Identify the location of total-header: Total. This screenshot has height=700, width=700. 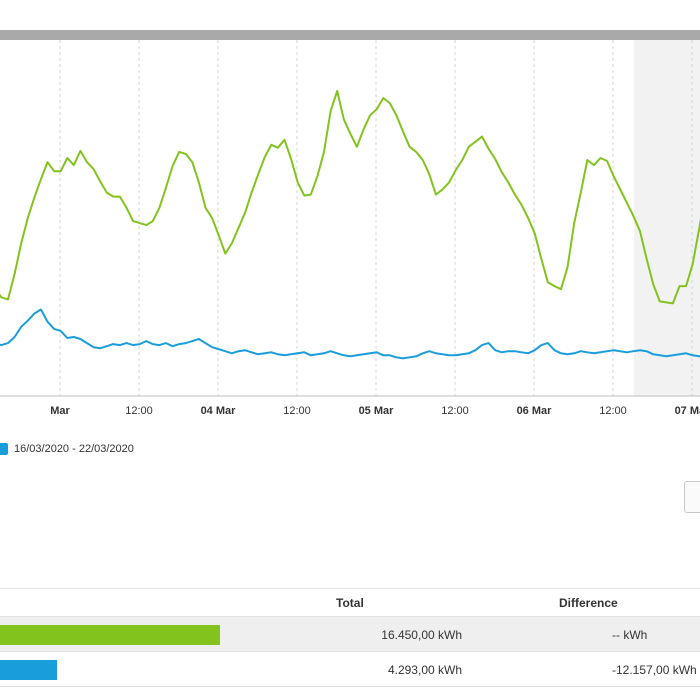
(350, 603).